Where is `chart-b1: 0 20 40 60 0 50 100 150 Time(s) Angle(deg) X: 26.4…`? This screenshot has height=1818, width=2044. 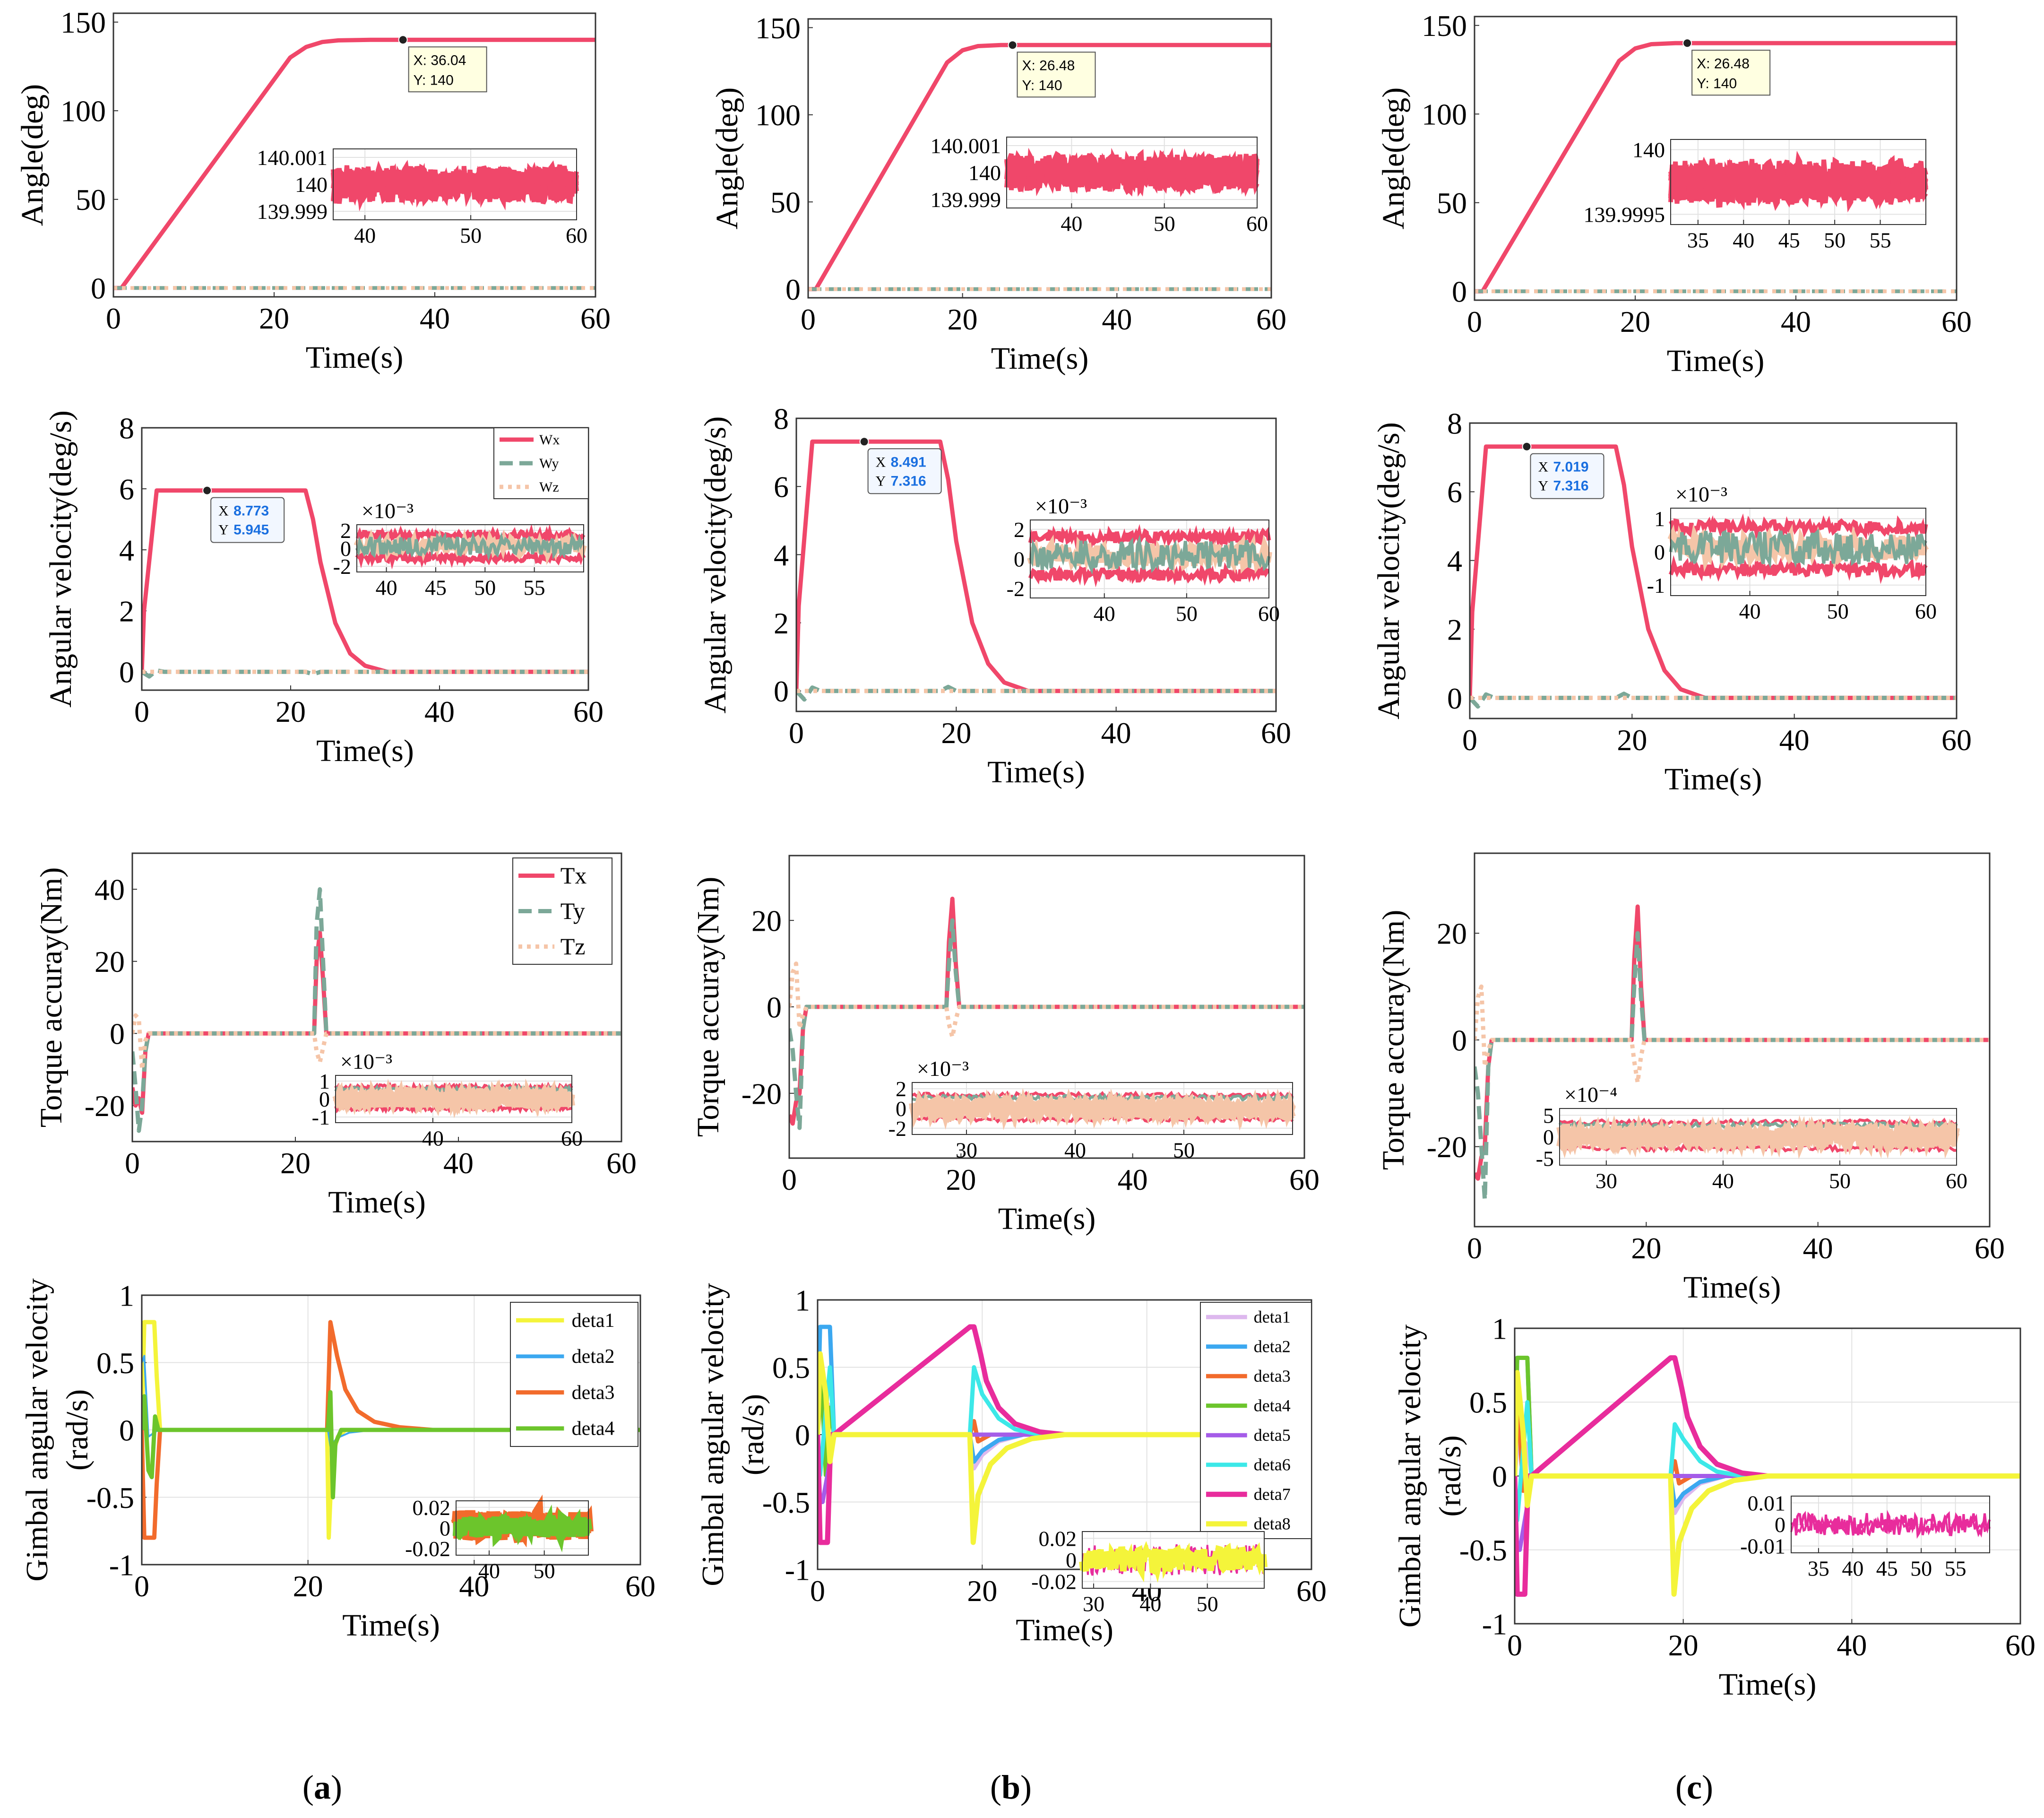
chart-b1: 0 20 40 60 0 50 100 150 Time(s) Angle(deg) X: 26.4… is located at coordinates (998, 193).